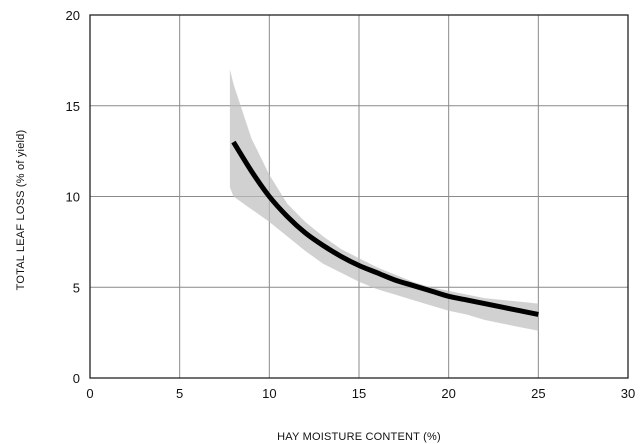  I want to click on y-tick-label-3: 15, so click(73, 106).